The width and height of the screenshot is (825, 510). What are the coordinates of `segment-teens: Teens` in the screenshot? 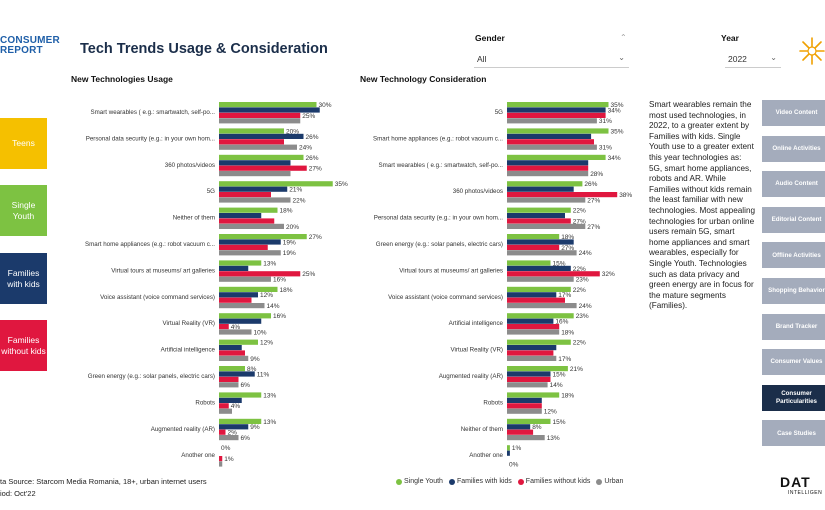 It's located at (23, 143).